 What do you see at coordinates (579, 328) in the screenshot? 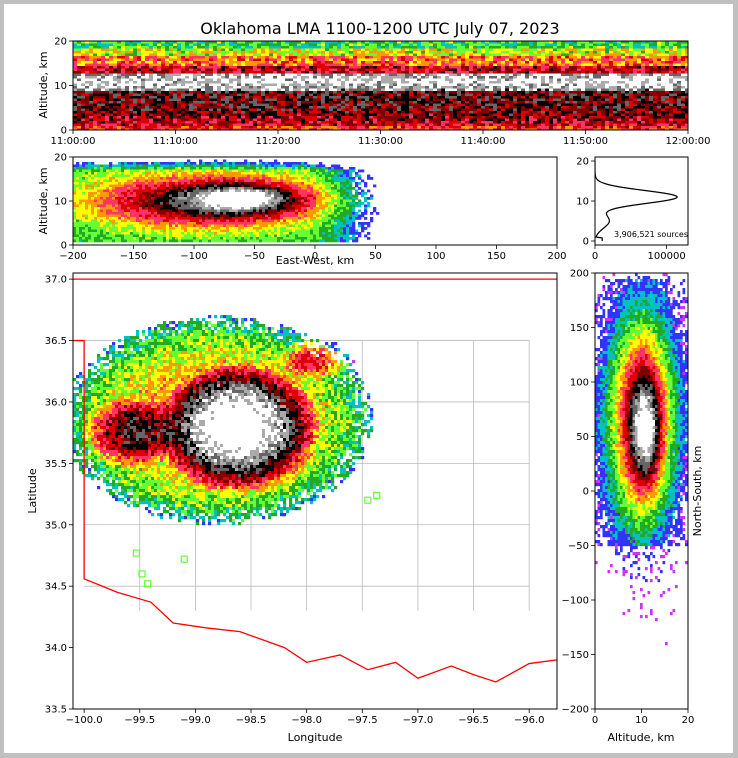
I see `ns-altitude-y-tick-label: 150` at bounding box center [579, 328].